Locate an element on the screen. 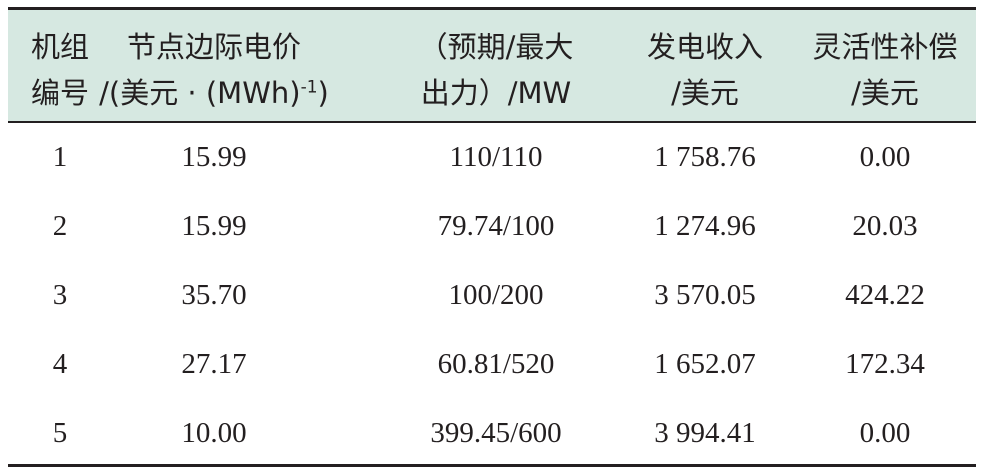 The width and height of the screenshot is (984, 475). table-cell: 172.34 is located at coordinates (885, 364).